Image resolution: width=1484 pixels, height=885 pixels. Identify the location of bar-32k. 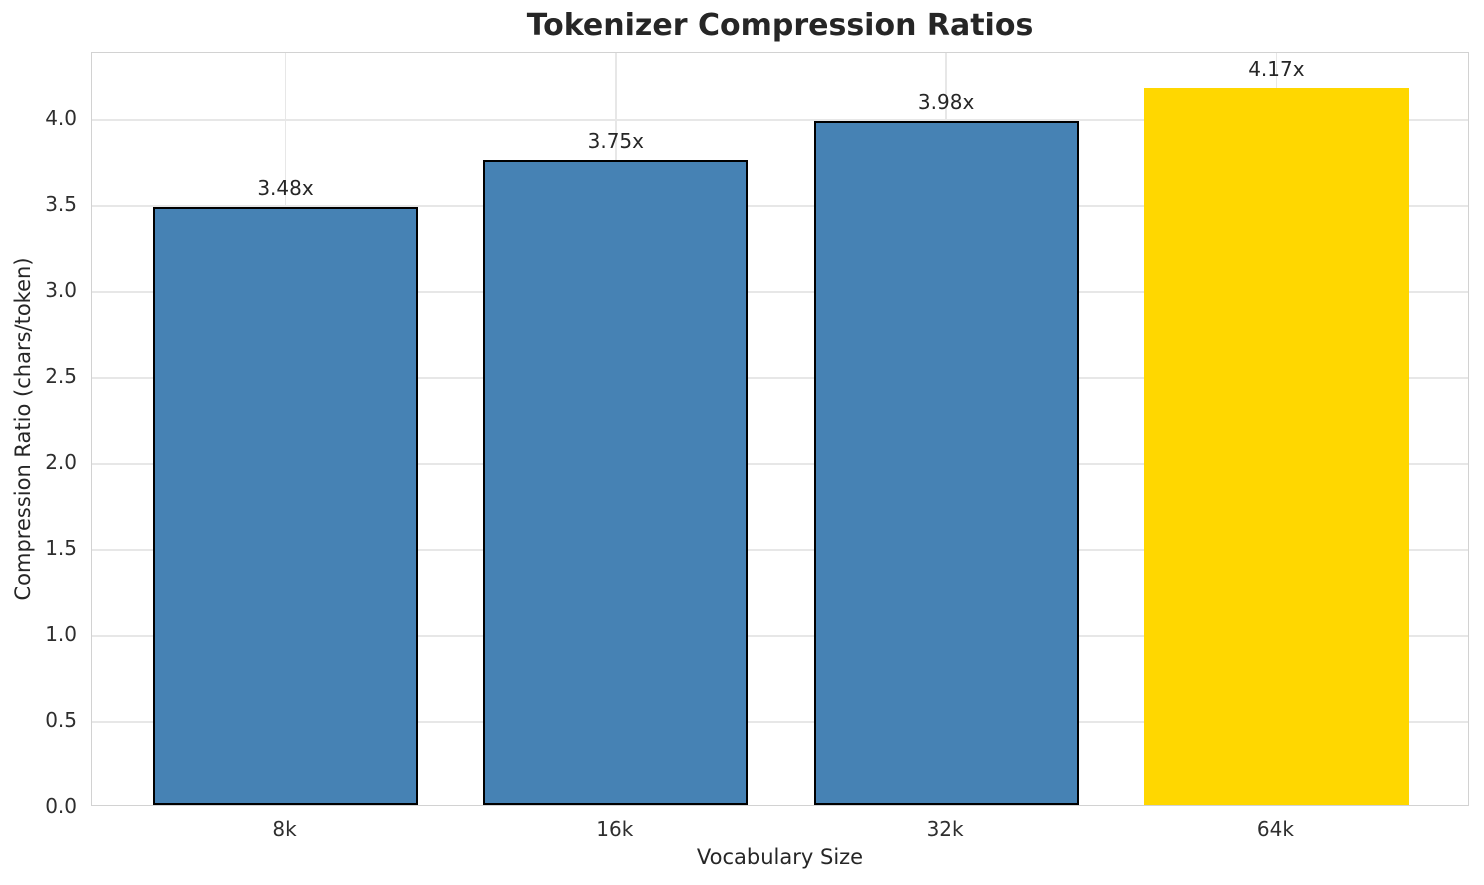
(946, 462).